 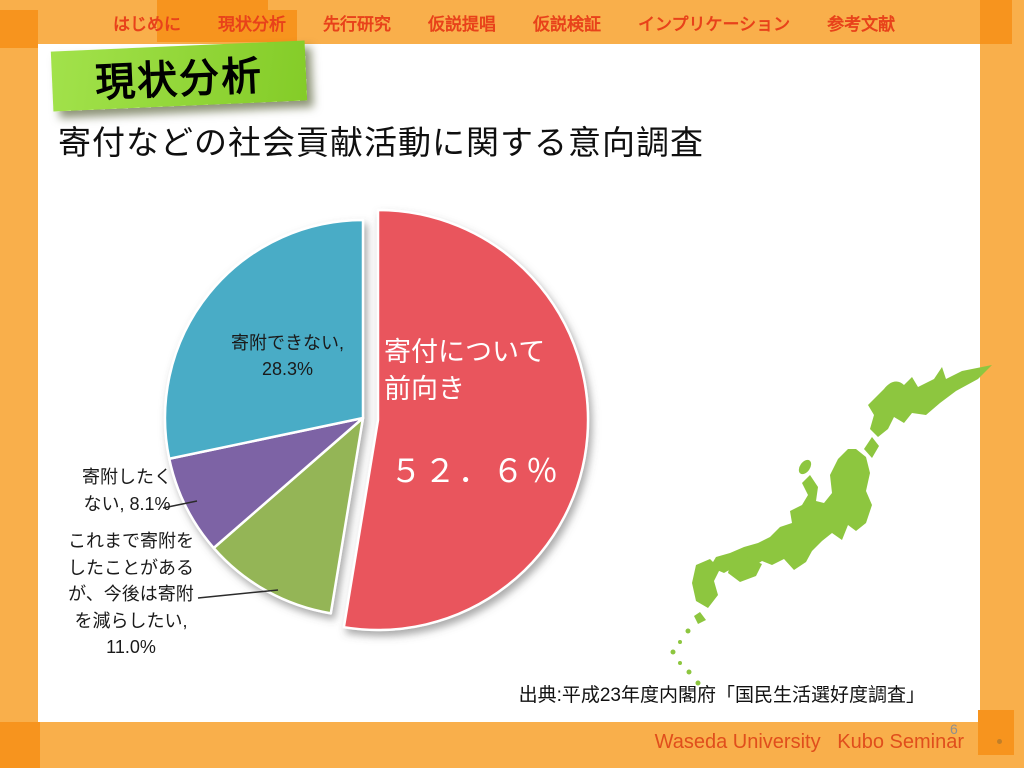 I want to click on japan-map, so click(x=830, y=525).